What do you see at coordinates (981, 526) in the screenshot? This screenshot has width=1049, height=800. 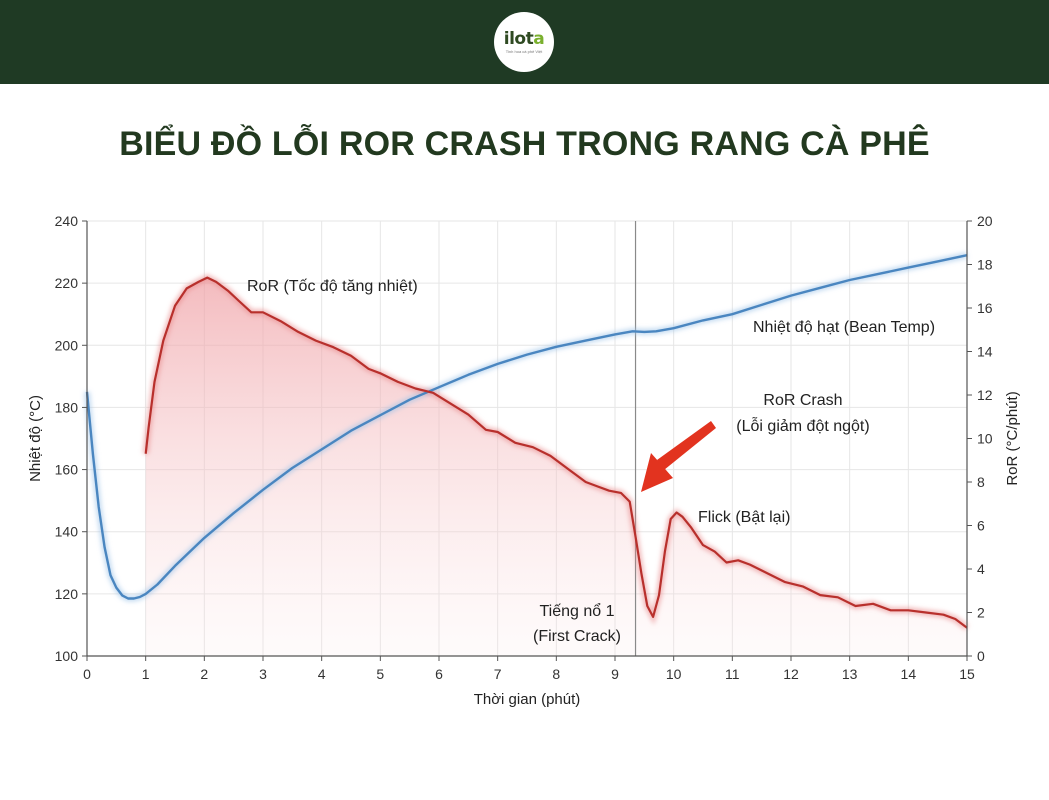 I see `y-right-tick-label: 6` at bounding box center [981, 526].